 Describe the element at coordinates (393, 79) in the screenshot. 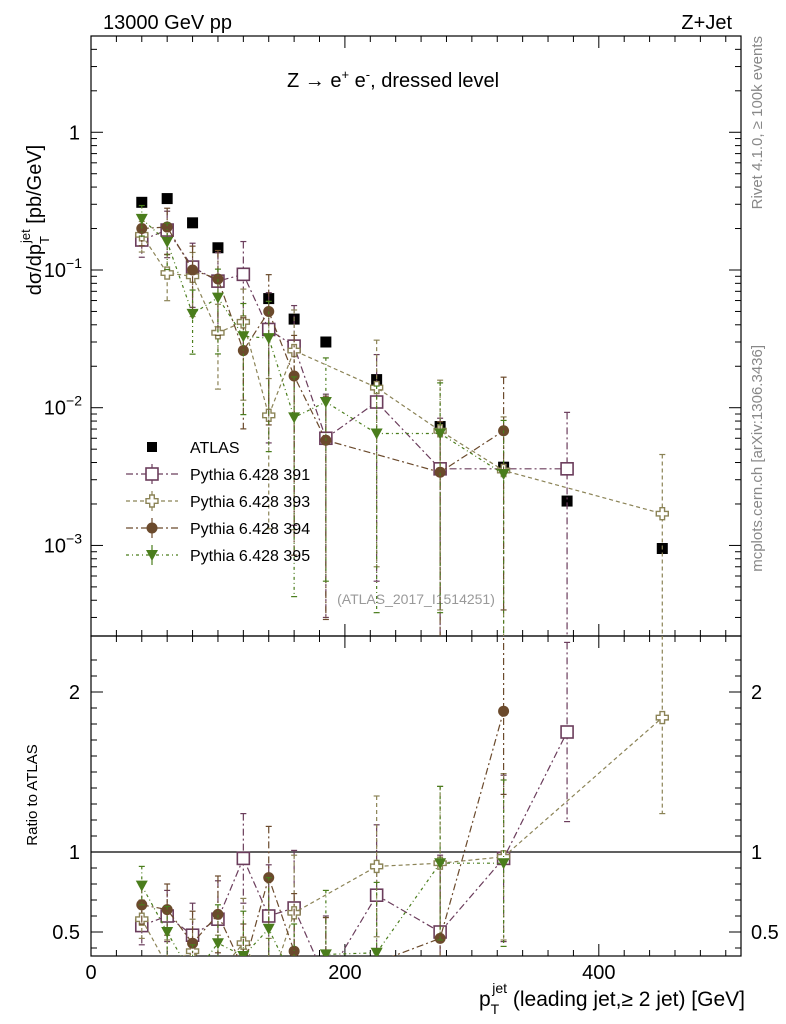

I see `plot-title: Z → e+ e-, dressed level` at that location.